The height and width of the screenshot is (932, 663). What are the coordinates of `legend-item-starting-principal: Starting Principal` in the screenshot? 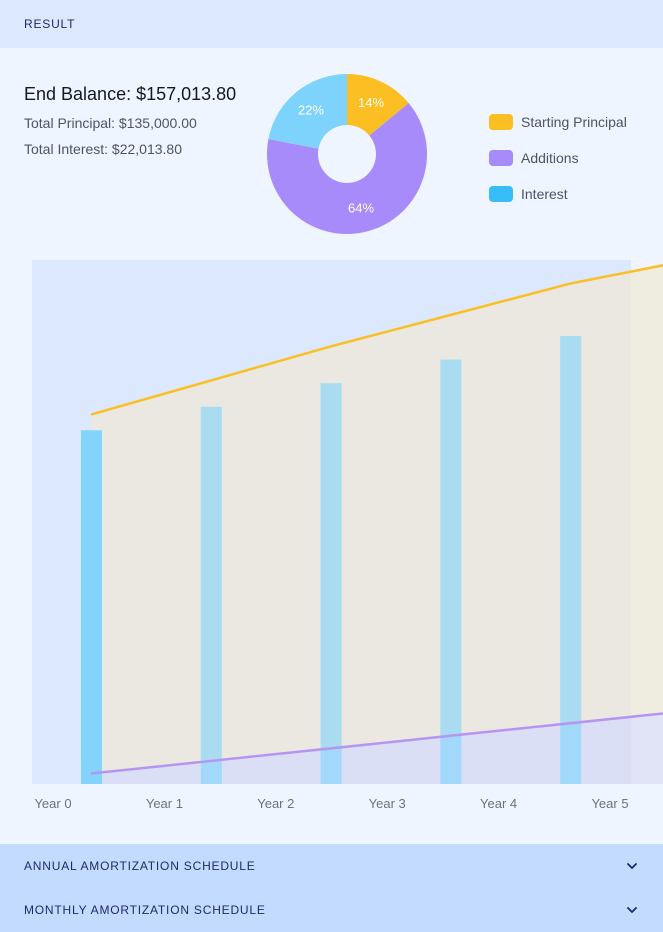 It's located at (558, 122).